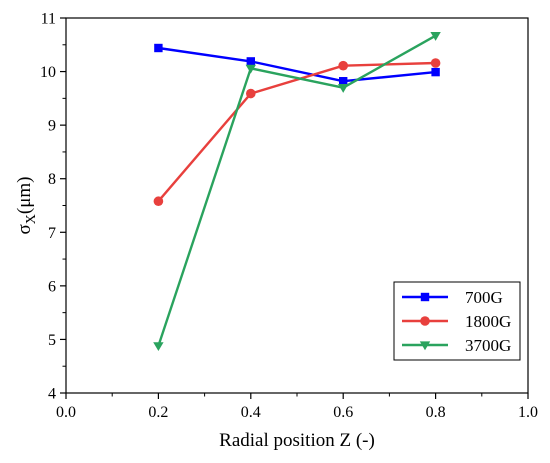  I want to click on x-tick-label: 0.6, so click(343, 412).